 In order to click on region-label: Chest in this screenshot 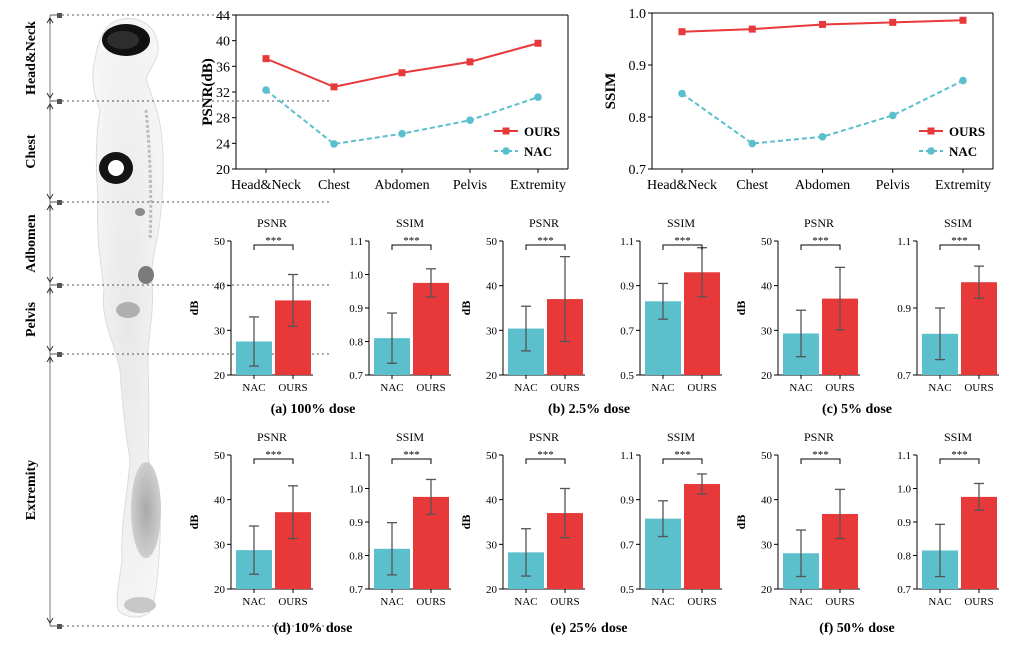, I will do `click(31, 151)`.